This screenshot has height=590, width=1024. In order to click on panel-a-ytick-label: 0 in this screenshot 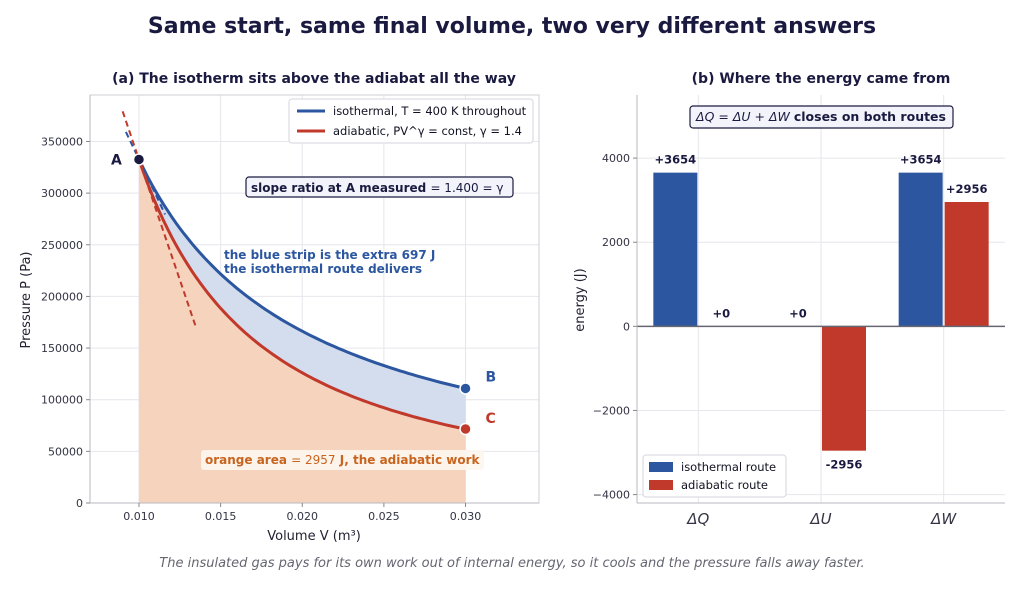, I will do `click(79, 503)`.